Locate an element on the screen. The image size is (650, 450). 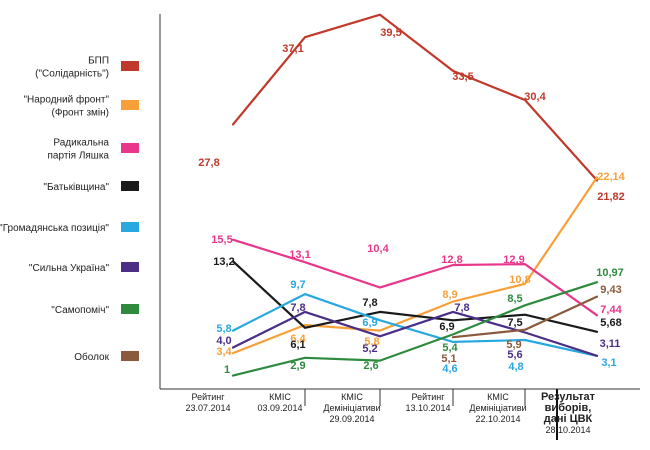
data-label: 2,9 is located at coordinates (297, 366).